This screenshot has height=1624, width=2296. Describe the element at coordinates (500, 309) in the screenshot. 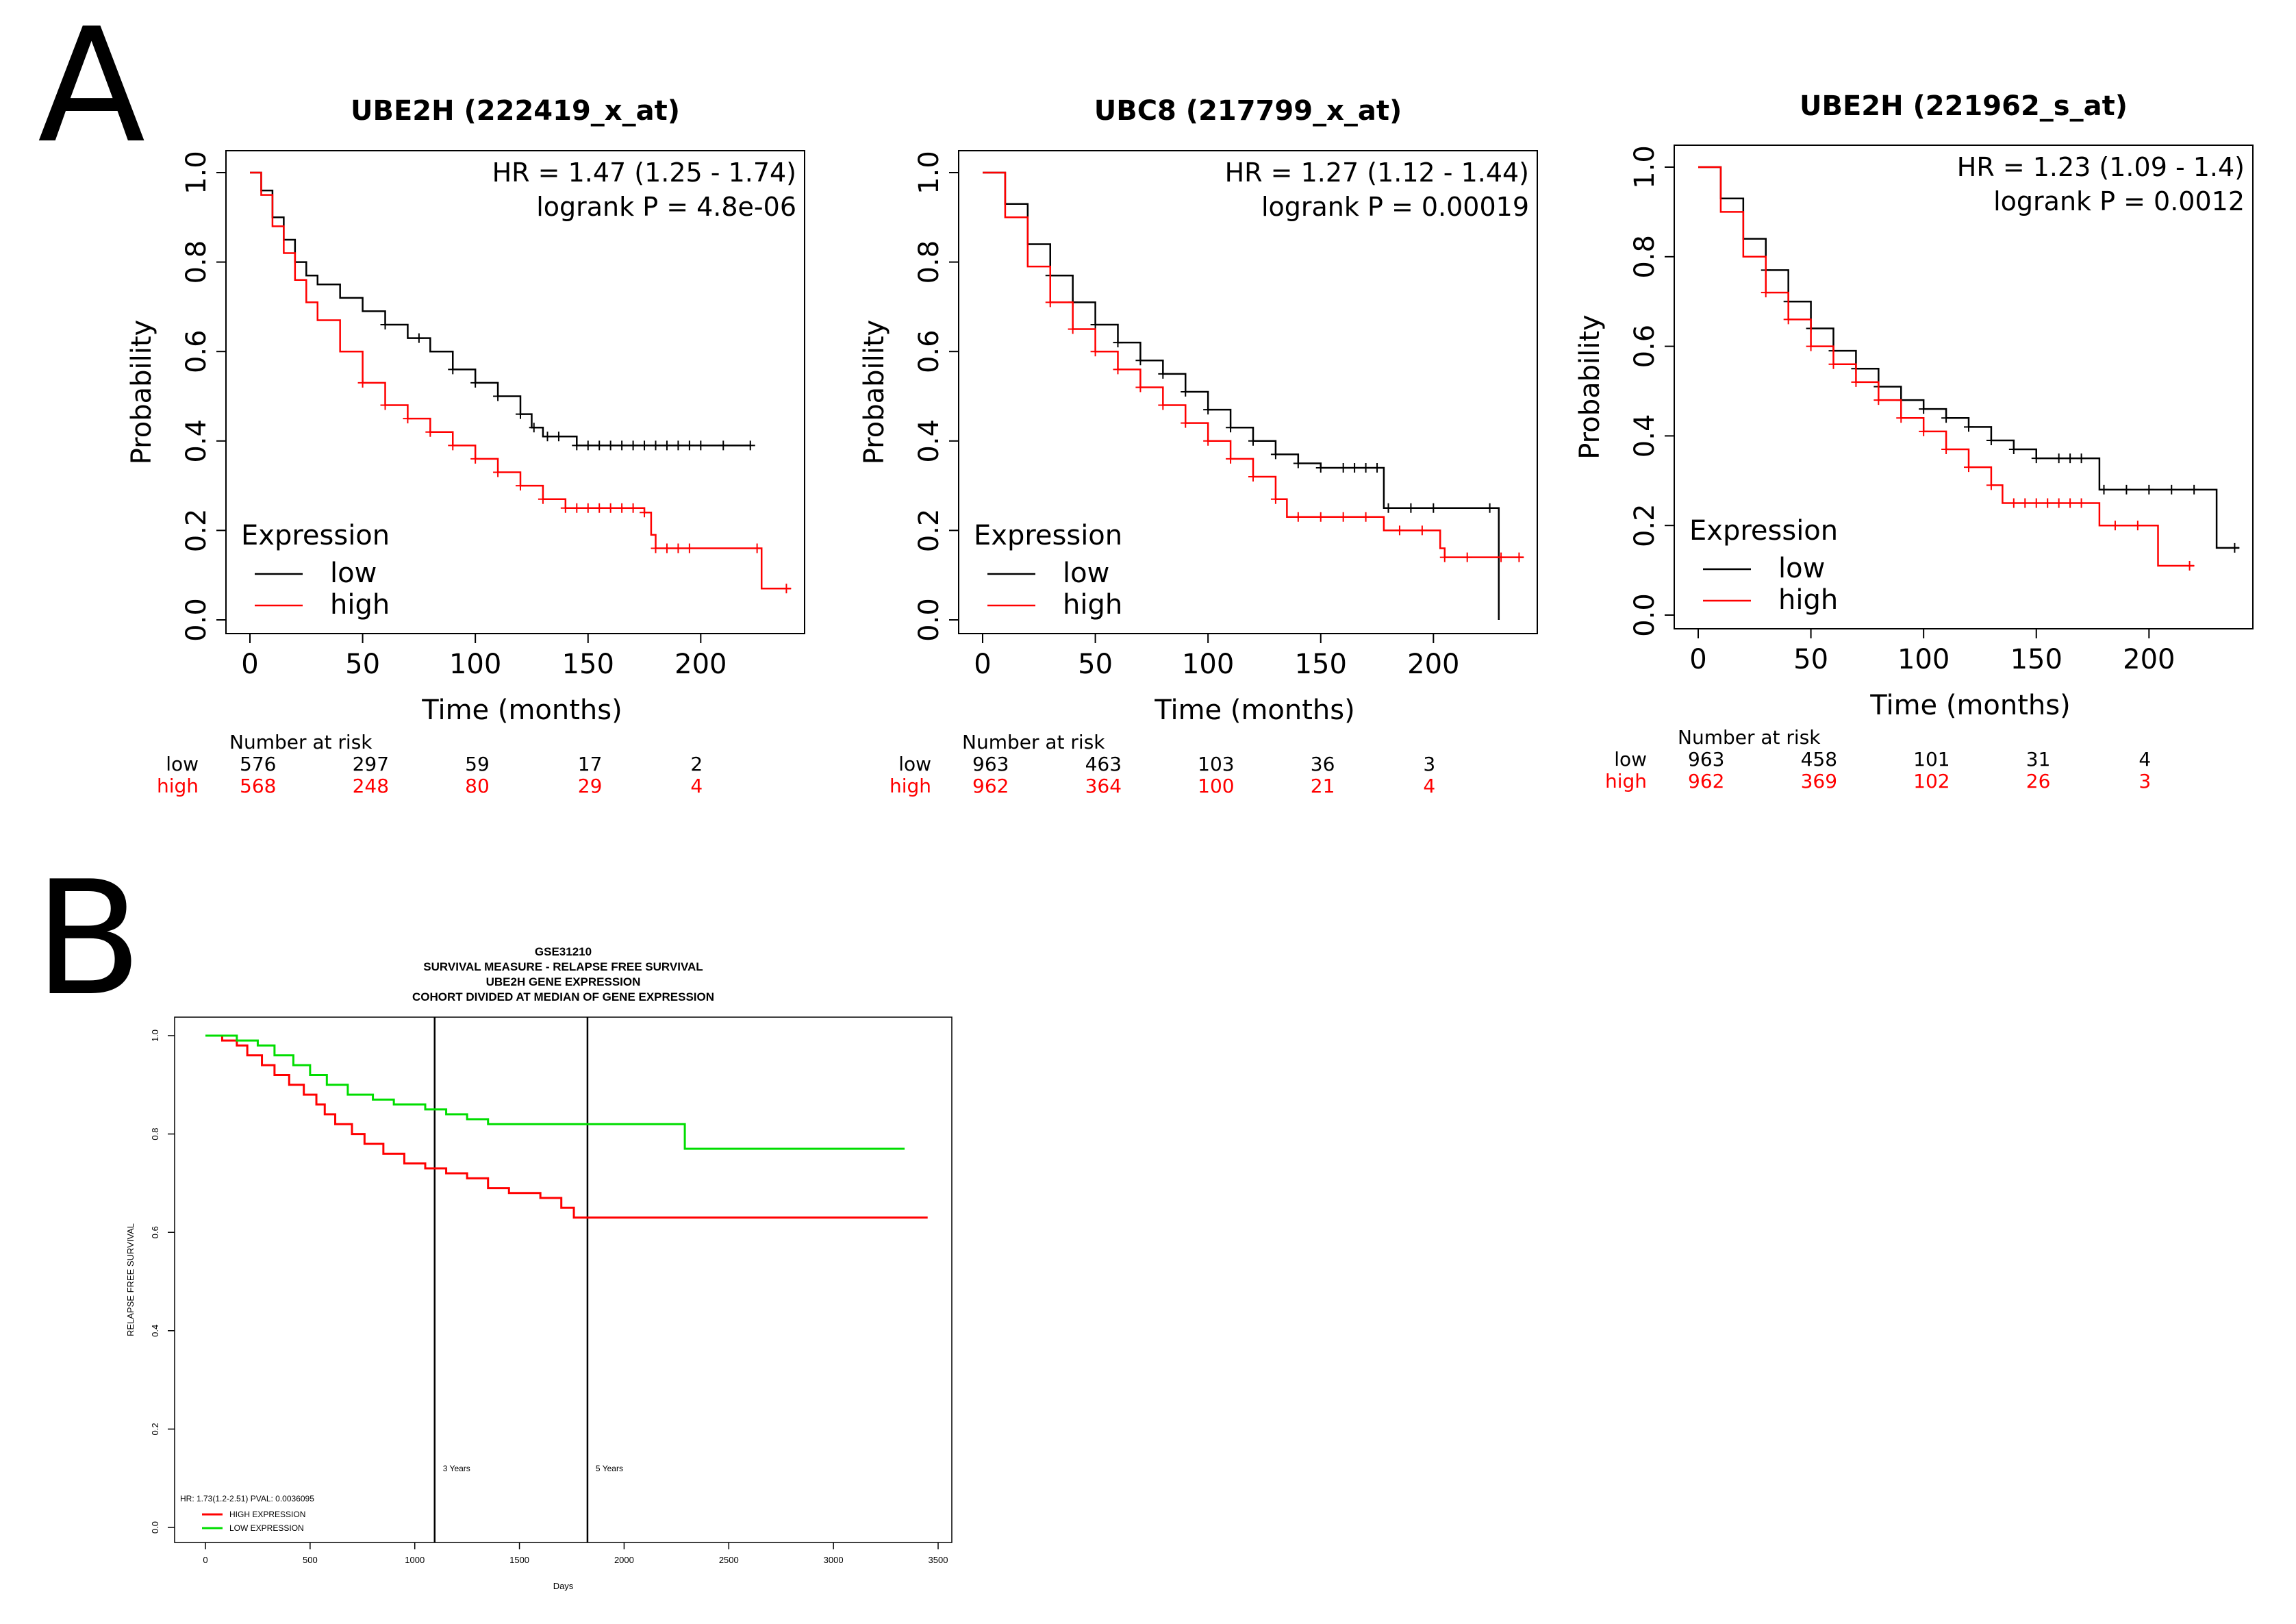

I see `survival-curve-low` at that location.